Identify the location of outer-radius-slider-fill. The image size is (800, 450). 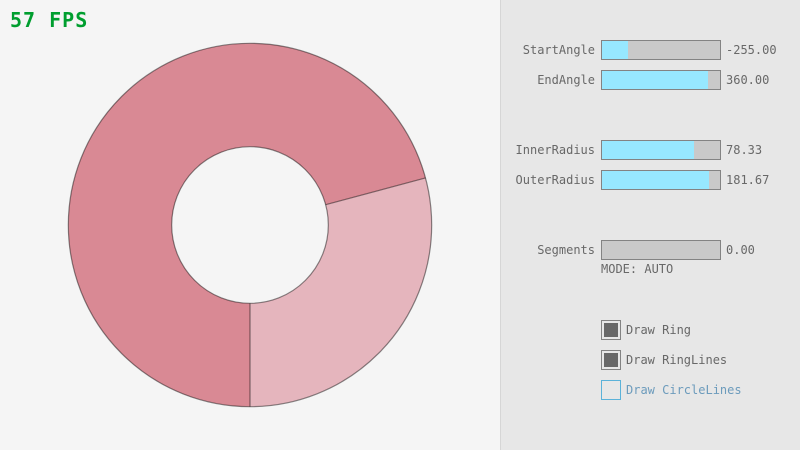
(656, 180).